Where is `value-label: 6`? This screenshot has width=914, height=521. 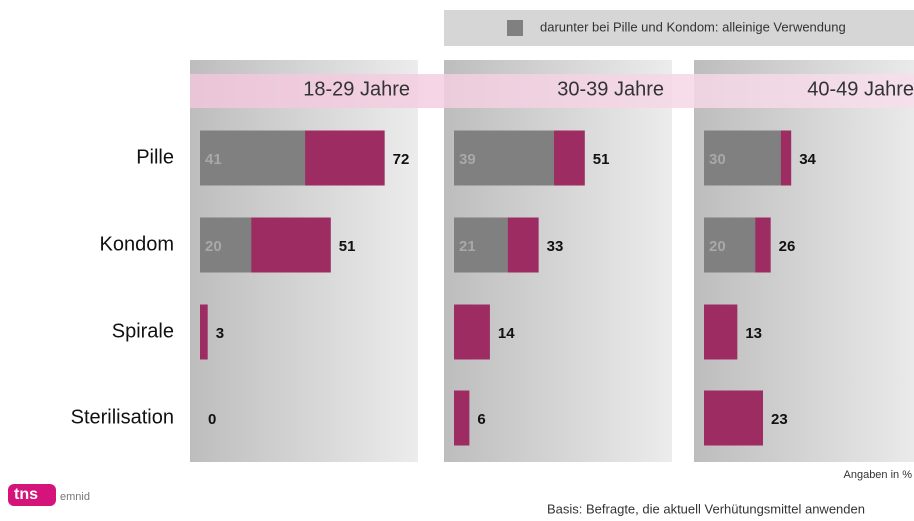
value-label: 6 is located at coordinates (481, 419).